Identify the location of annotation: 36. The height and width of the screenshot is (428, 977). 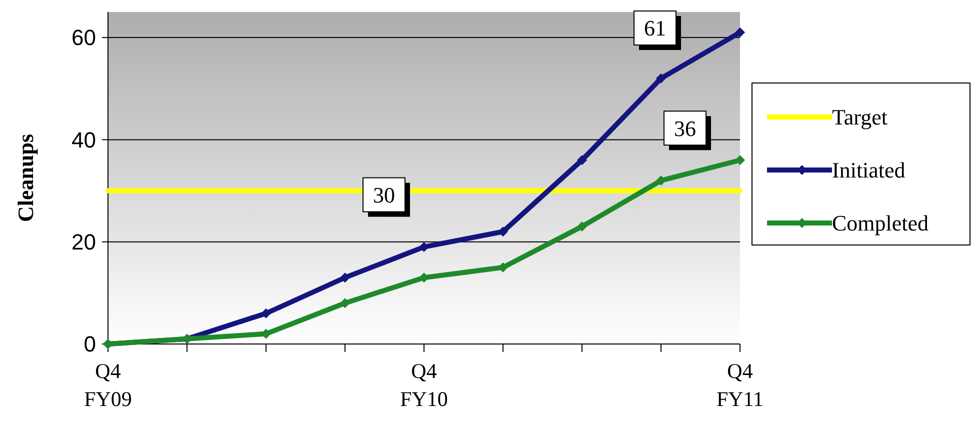
(685, 128).